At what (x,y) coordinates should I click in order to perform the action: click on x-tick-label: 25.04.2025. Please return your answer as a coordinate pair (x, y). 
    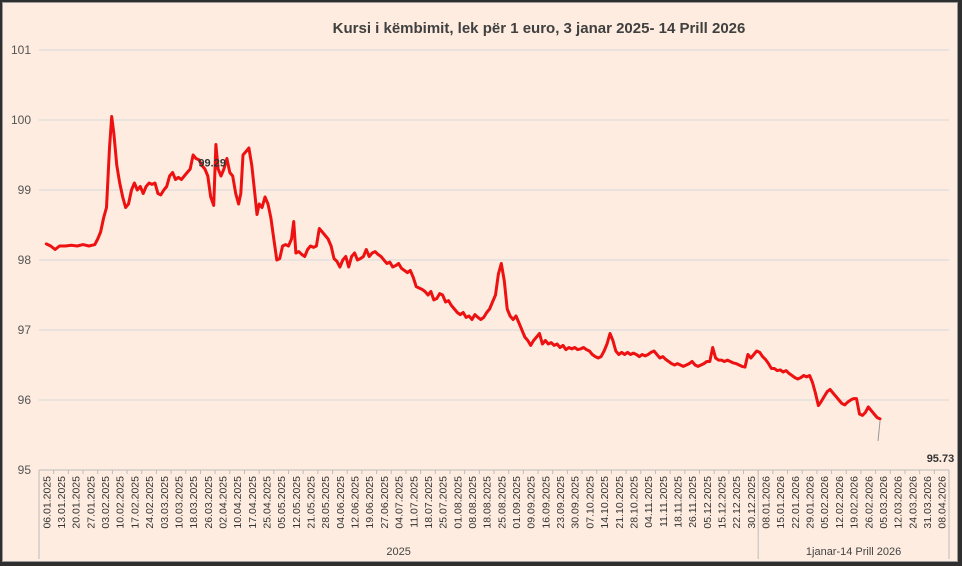
    Looking at the image, I should click on (268, 502).